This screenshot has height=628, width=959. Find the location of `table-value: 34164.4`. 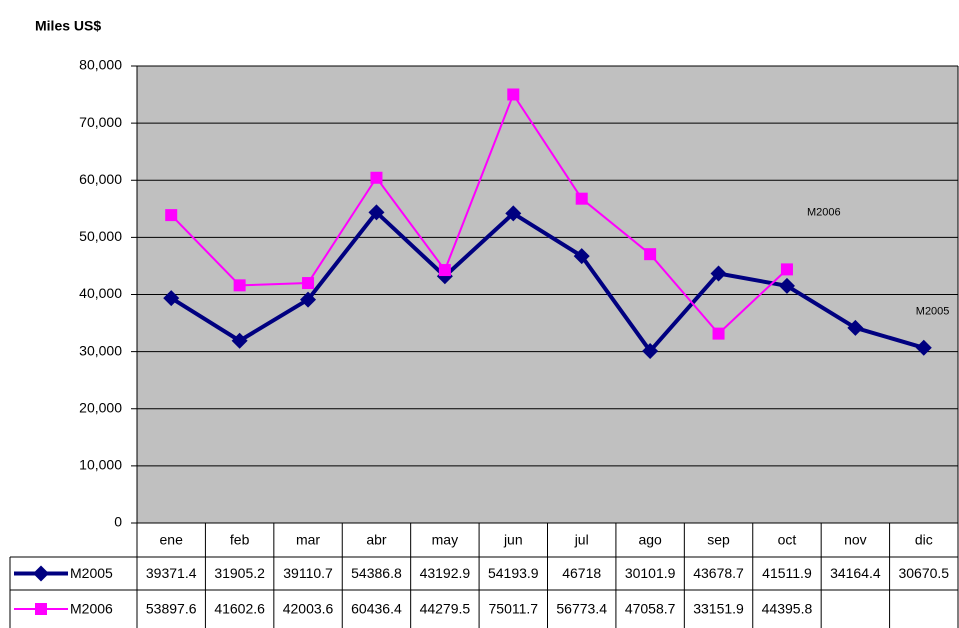

table-value: 34164.4 is located at coordinates (855, 573).